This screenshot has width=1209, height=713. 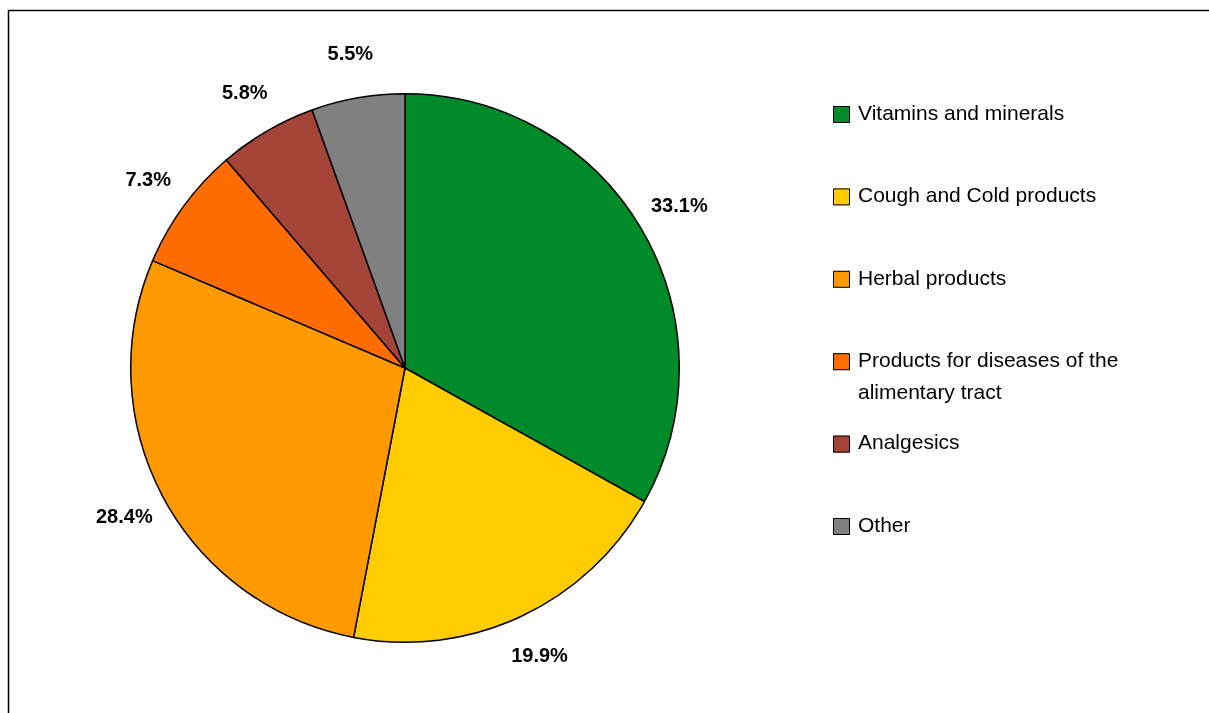 What do you see at coordinates (884, 524) in the screenshot?
I see `legend-label: Other` at bounding box center [884, 524].